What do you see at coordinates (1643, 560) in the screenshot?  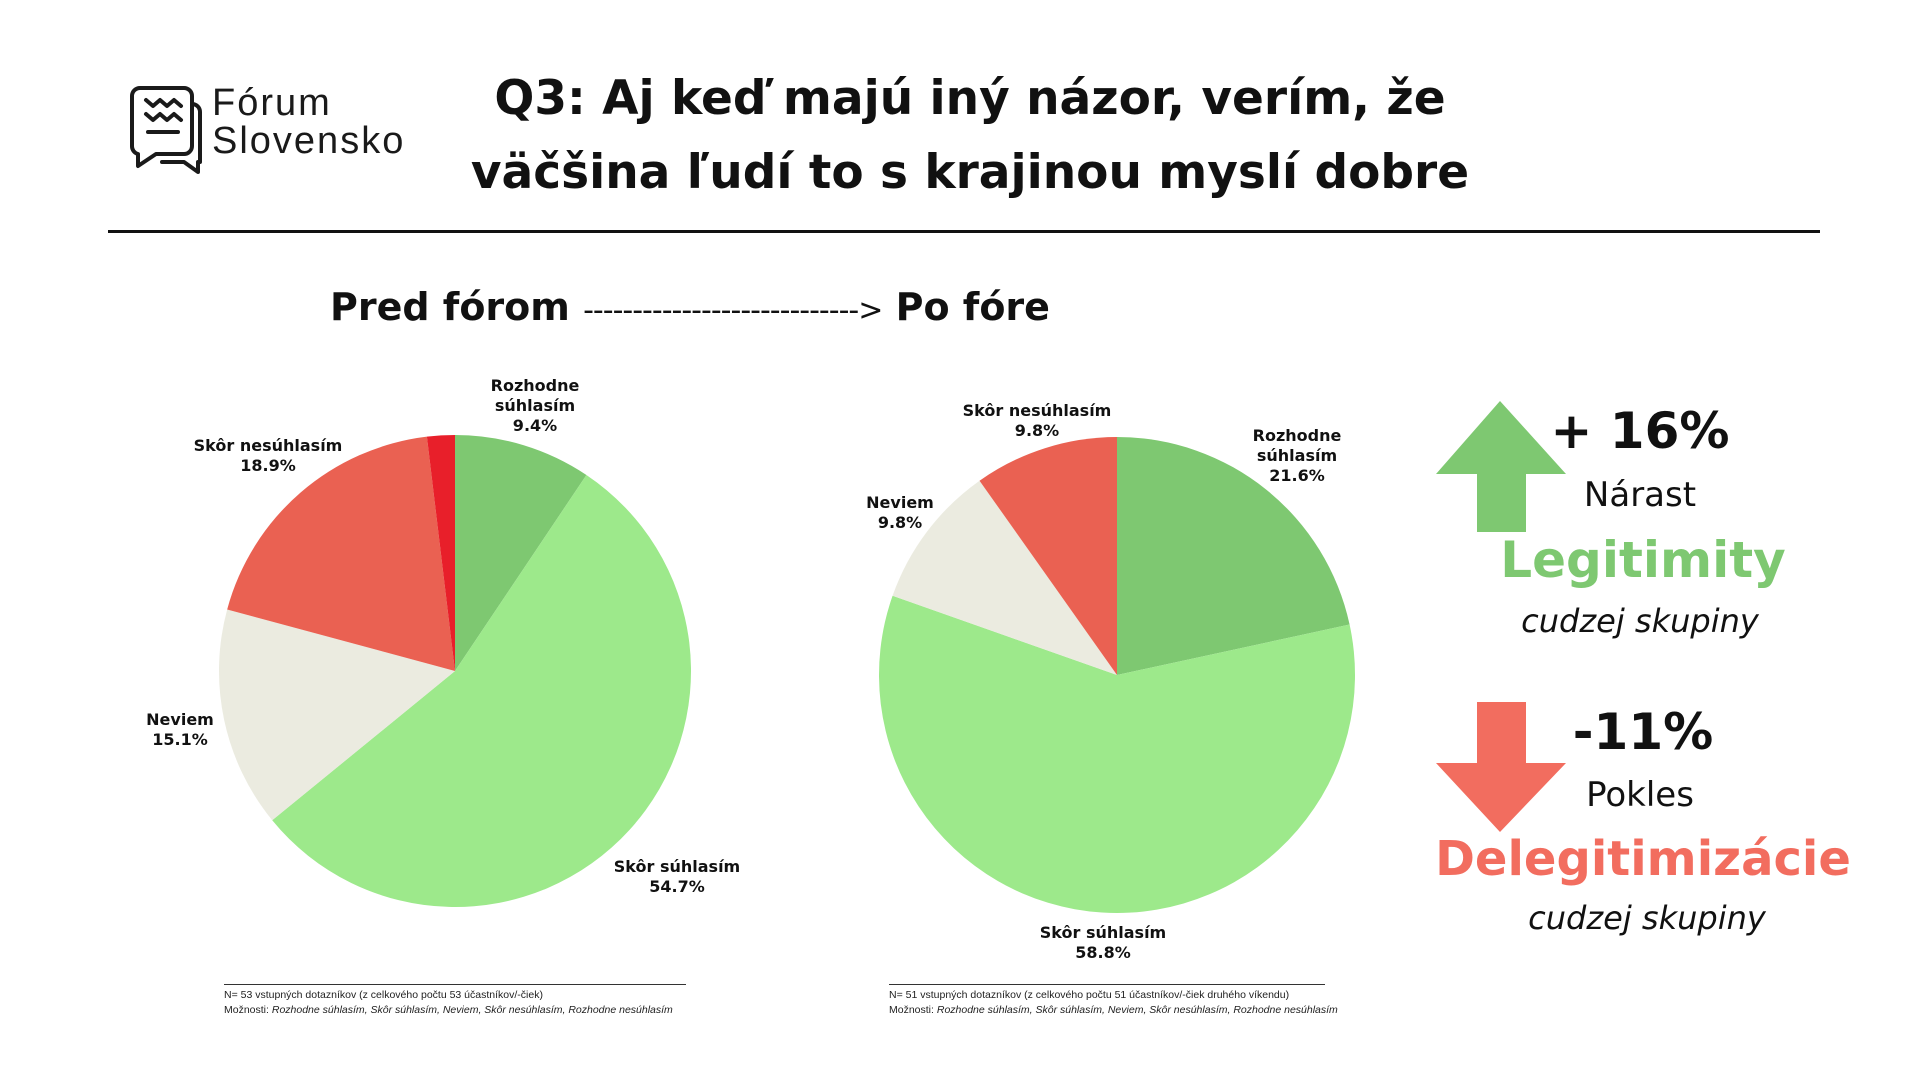 I see `increase-keyword: Legitimity` at bounding box center [1643, 560].